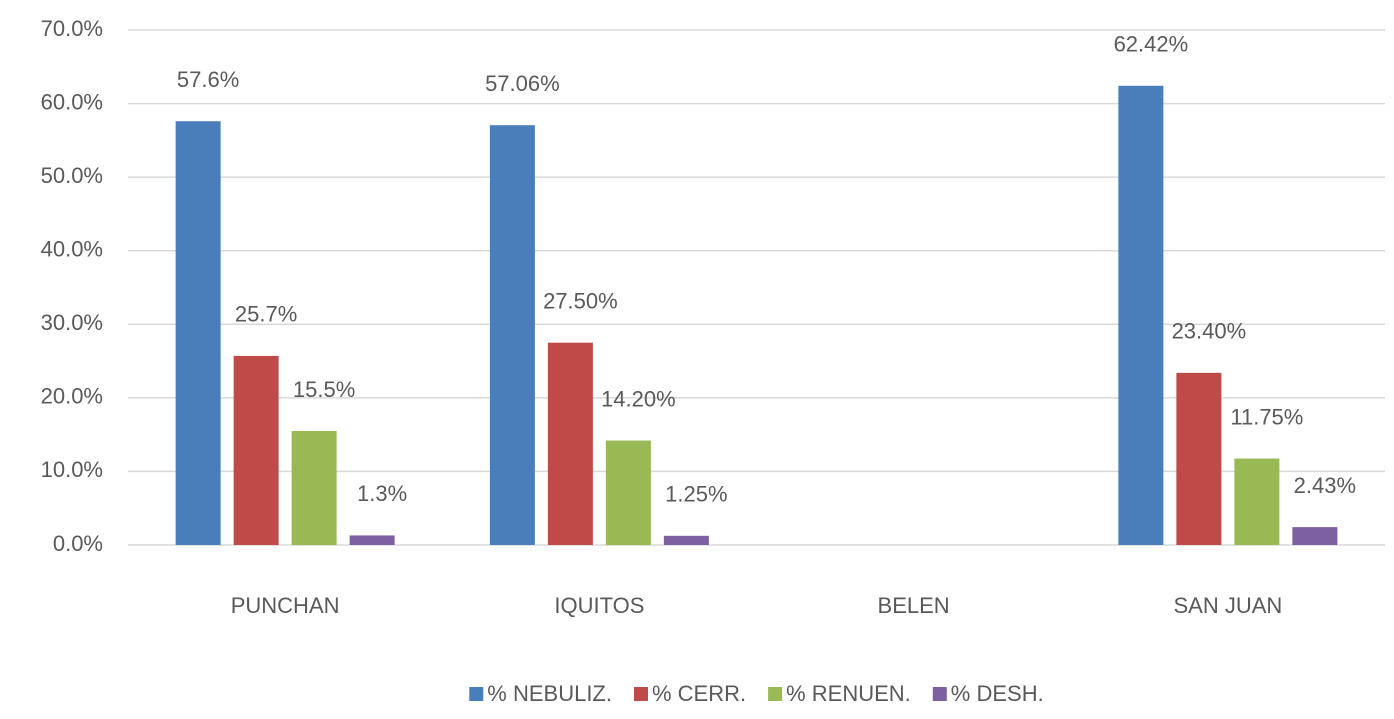 The image size is (1394, 719). Describe the element at coordinates (914, 605) in the screenshot. I see `x-tick-label: BELEN` at that location.